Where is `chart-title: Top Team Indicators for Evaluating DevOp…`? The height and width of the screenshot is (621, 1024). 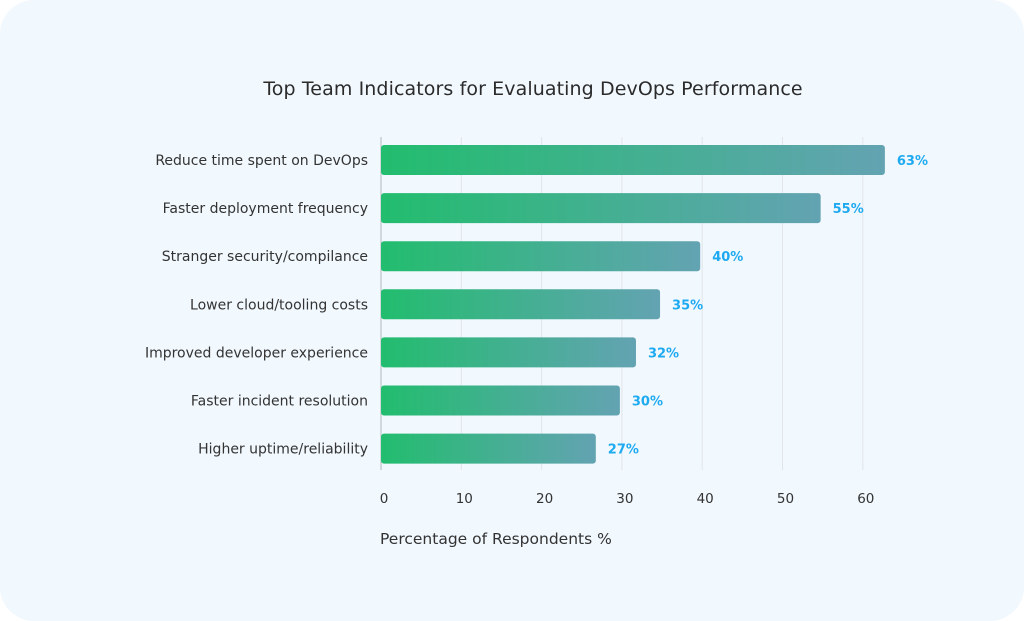 chart-title: Top Team Indicators for Evaluating DevOp… is located at coordinates (533, 89).